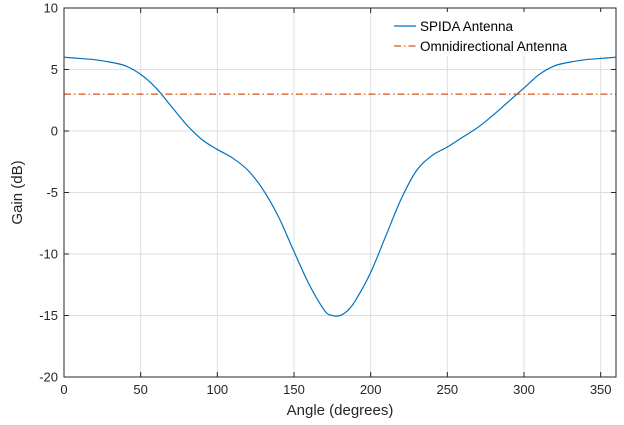  Describe the element at coordinates (140, 389) in the screenshot. I see `x-tick-label: 50` at that location.